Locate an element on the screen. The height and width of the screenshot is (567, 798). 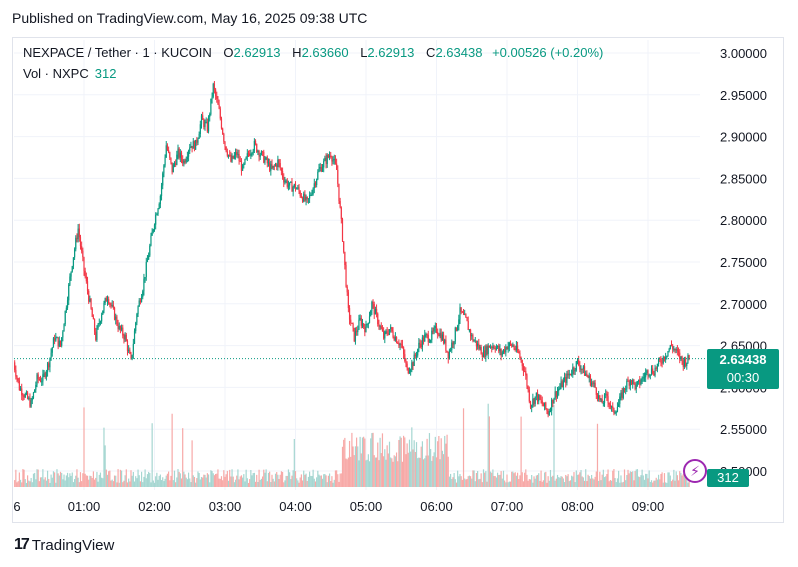
time-tick-label: 6 is located at coordinates (16, 506).